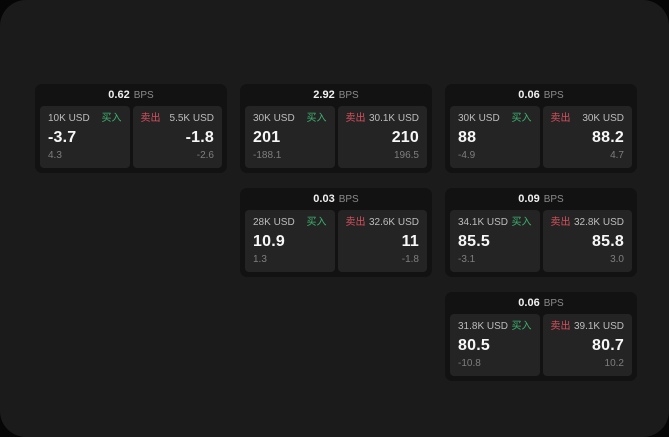 This screenshot has width=669, height=437. I want to click on buy-size: 28K USD, so click(274, 222).